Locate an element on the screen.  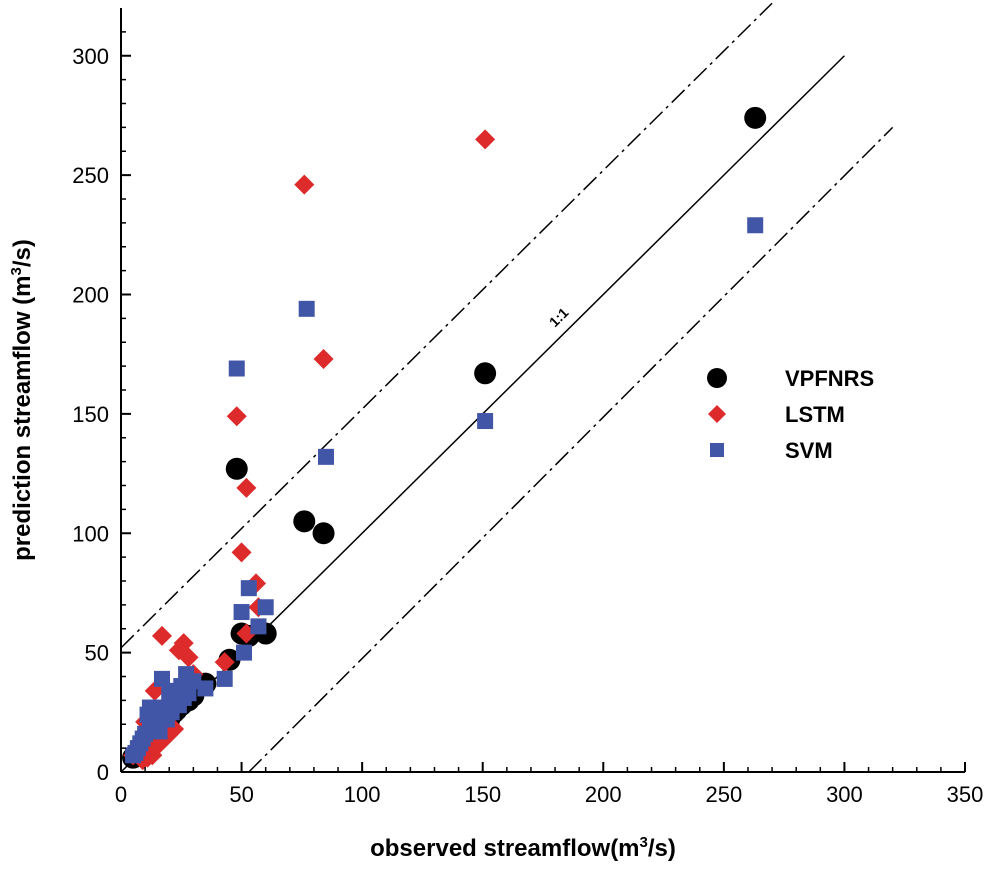
y-tick-label: 150 is located at coordinates (90, 414).